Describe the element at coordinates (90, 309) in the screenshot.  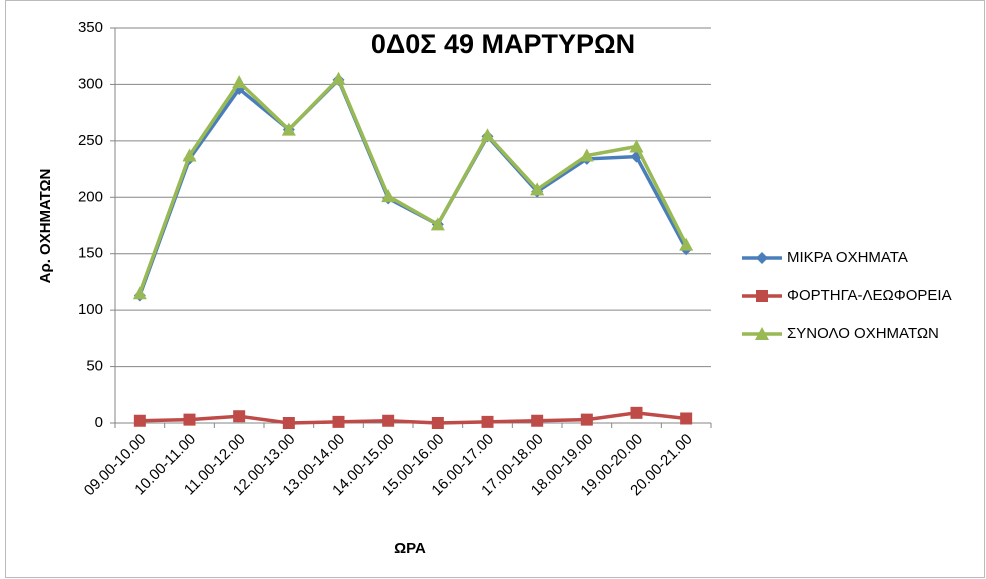
I see `y-tick-label: 100` at that location.